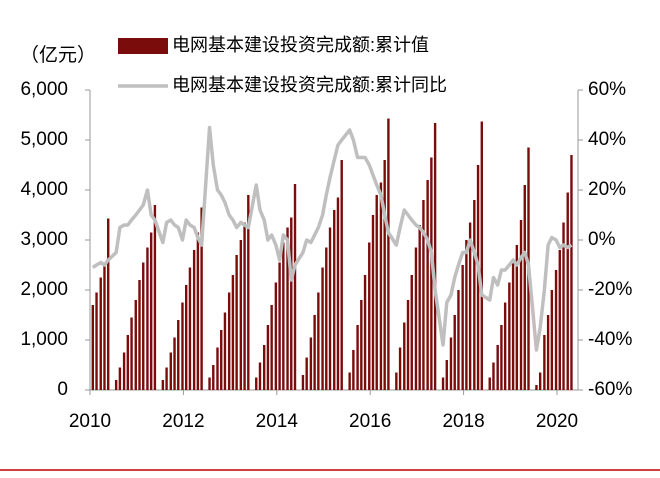 Image resolution: width=660 pixels, height=478 pixels. I want to click on y2-tick-label: 20%, so click(607, 189).